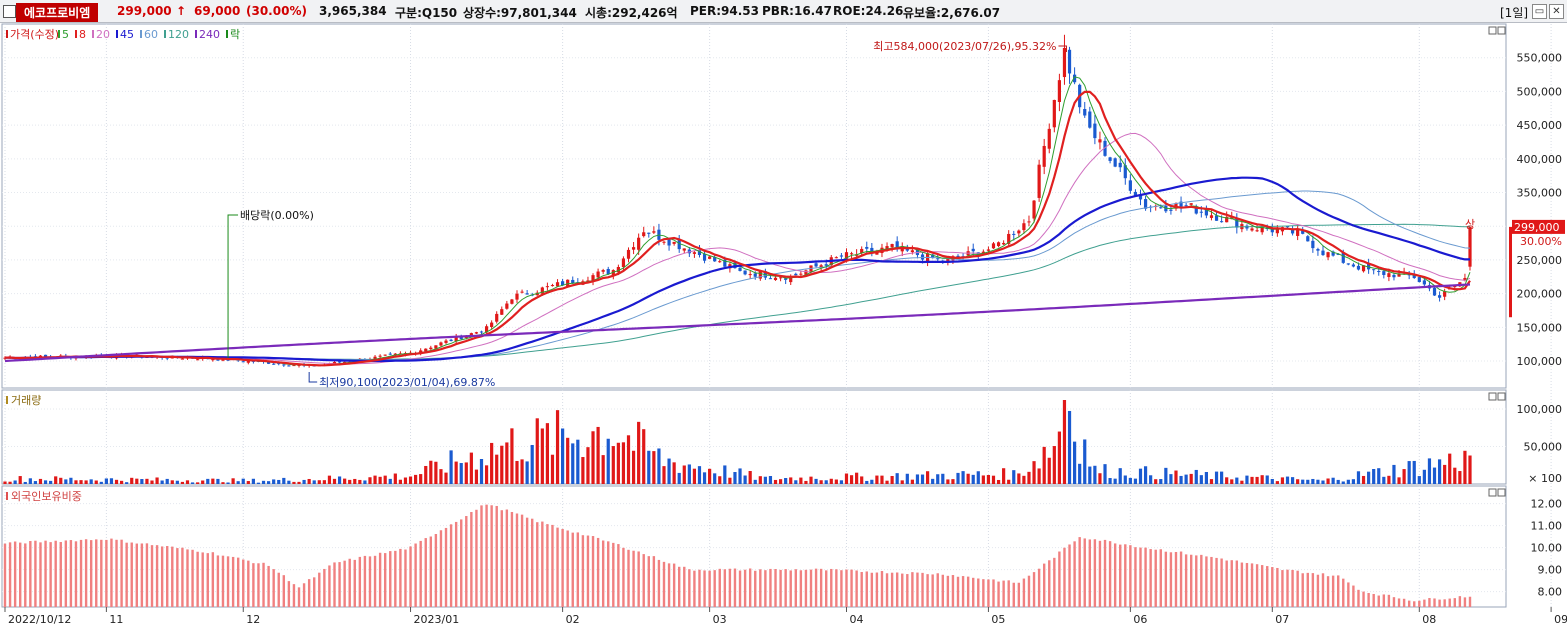 The image size is (1567, 630). Describe the element at coordinates (1540, 58) in the screenshot. I see `price-tick-label: 550,000` at that location.